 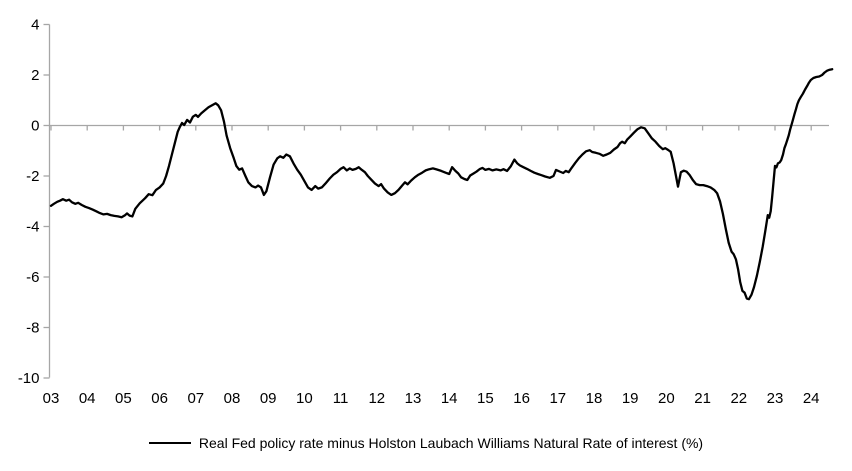 I want to click on y-axis-label: -10, so click(x=29, y=378).